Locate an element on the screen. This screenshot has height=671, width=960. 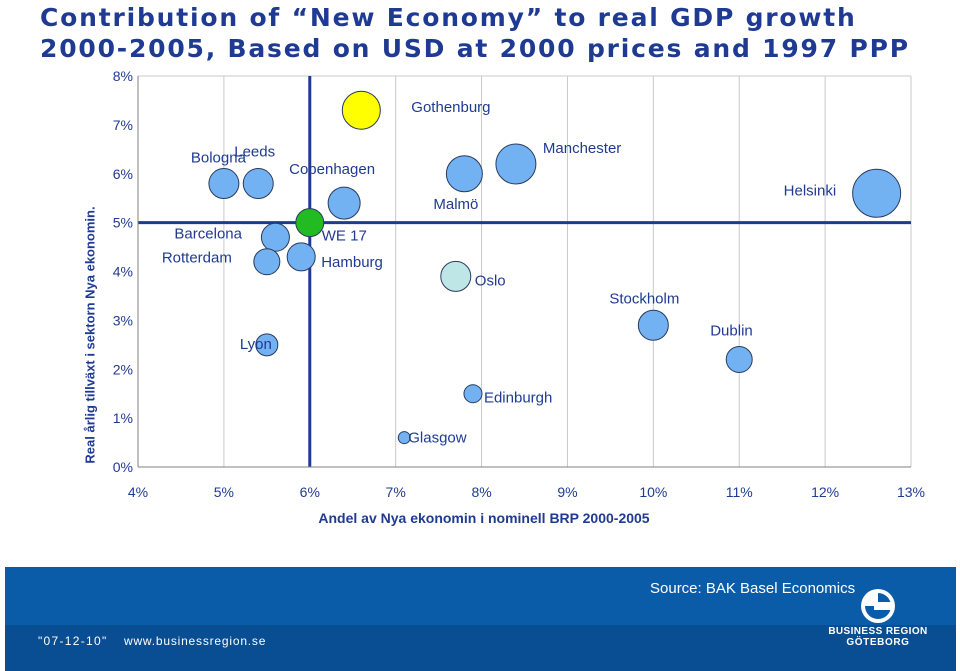
bubble-copenhagen is located at coordinates (344, 203).